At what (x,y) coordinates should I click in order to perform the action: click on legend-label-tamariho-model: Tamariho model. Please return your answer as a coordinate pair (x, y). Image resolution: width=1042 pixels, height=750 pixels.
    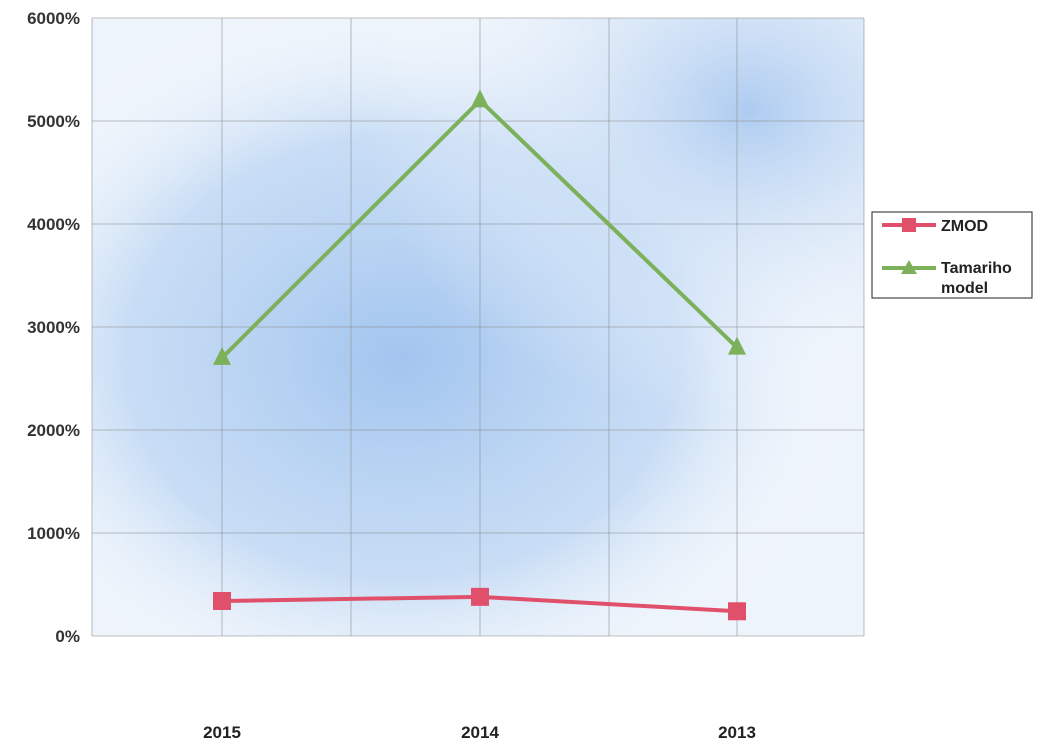
    Looking at the image, I should click on (978, 278).